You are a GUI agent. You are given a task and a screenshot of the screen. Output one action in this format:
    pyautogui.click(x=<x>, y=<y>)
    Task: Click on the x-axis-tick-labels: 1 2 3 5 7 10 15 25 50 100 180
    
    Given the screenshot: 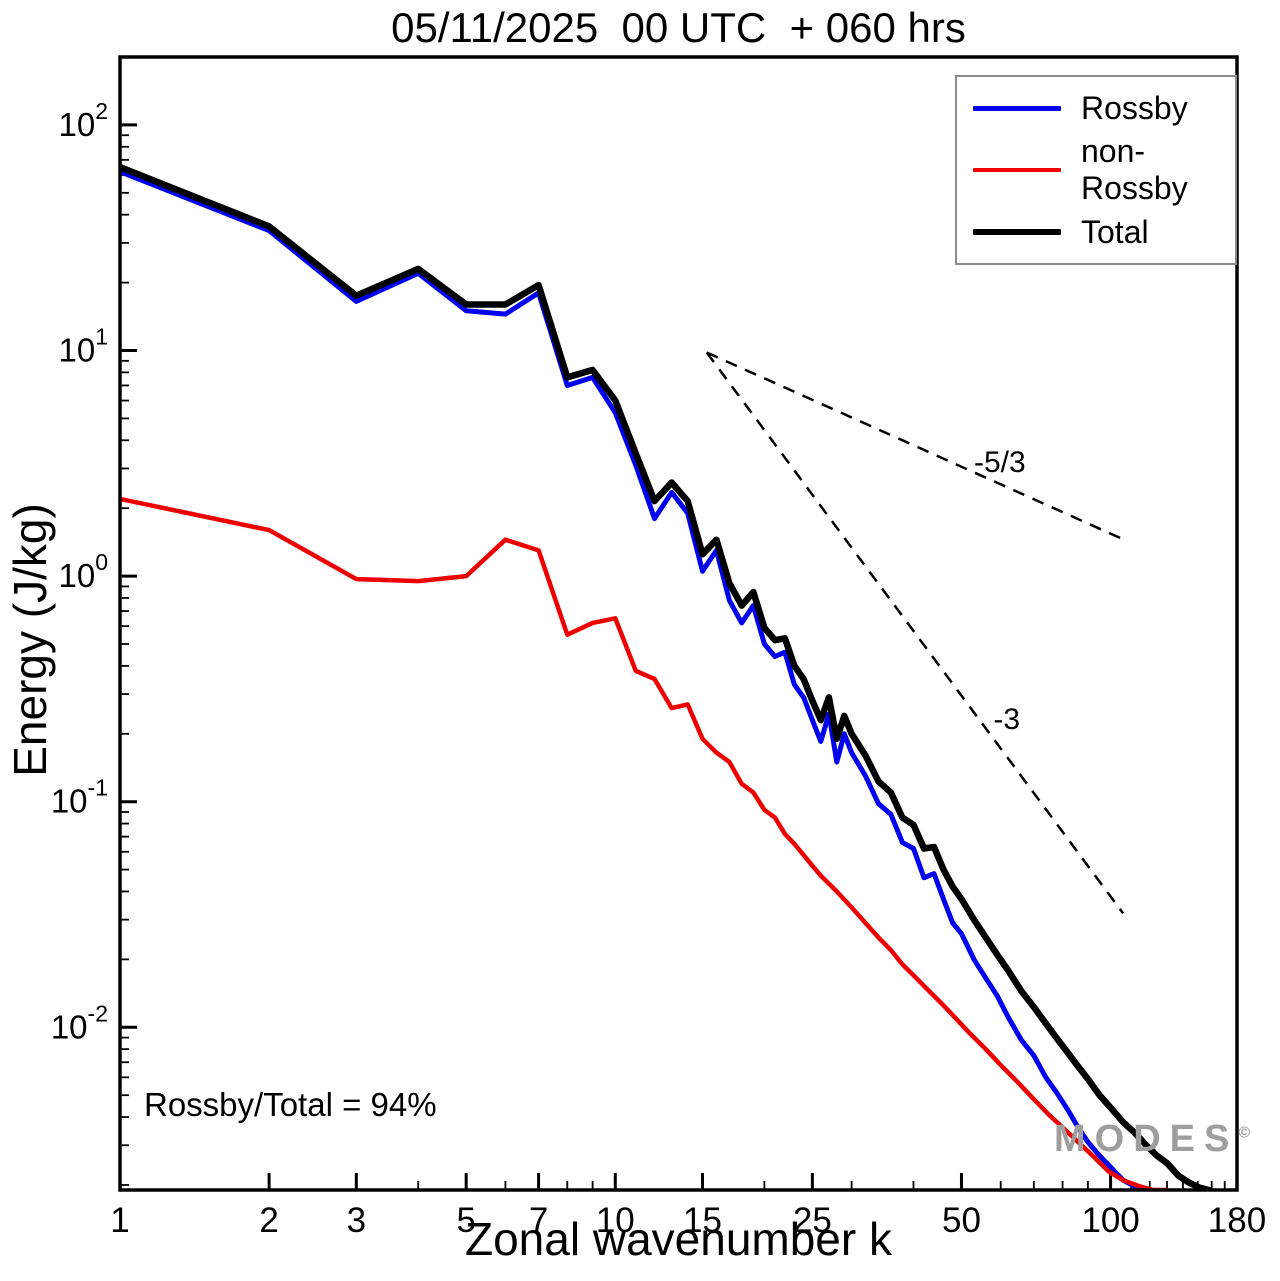 What is the action you would take?
    pyautogui.click(x=688, y=1220)
    